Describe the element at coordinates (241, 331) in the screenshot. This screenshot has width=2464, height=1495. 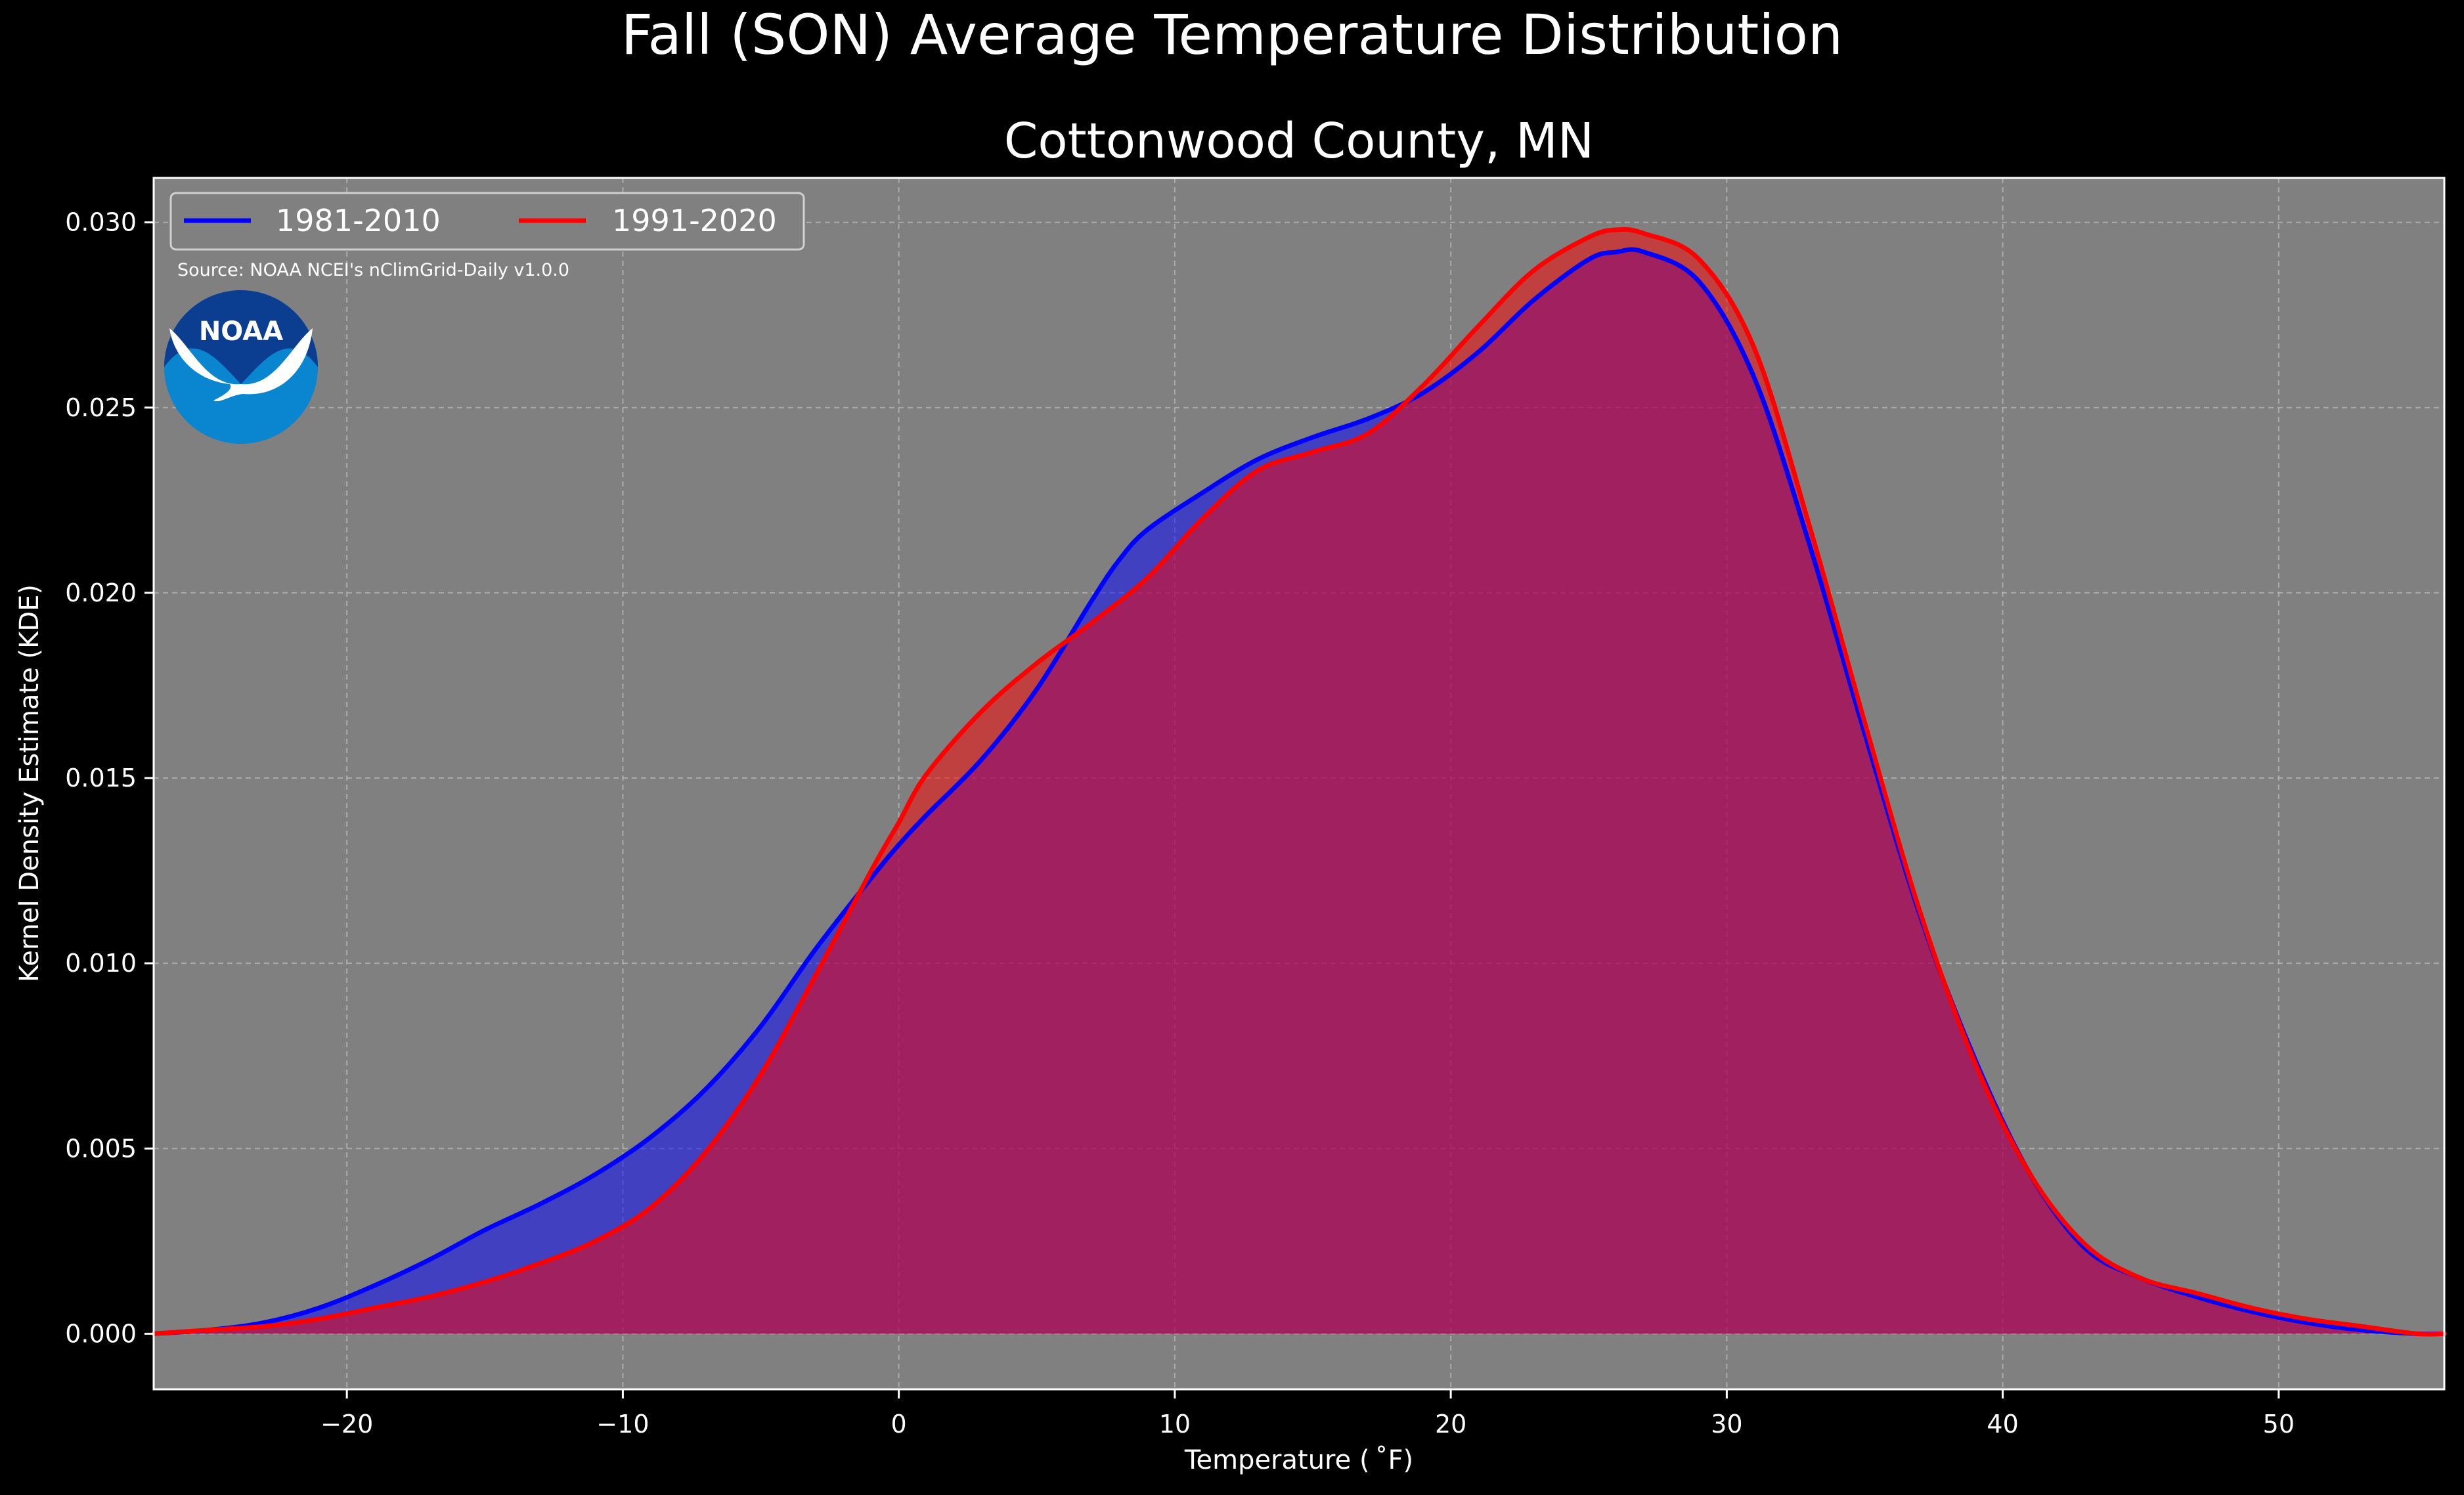
I see `noaa-logo-text: NOAA` at that location.